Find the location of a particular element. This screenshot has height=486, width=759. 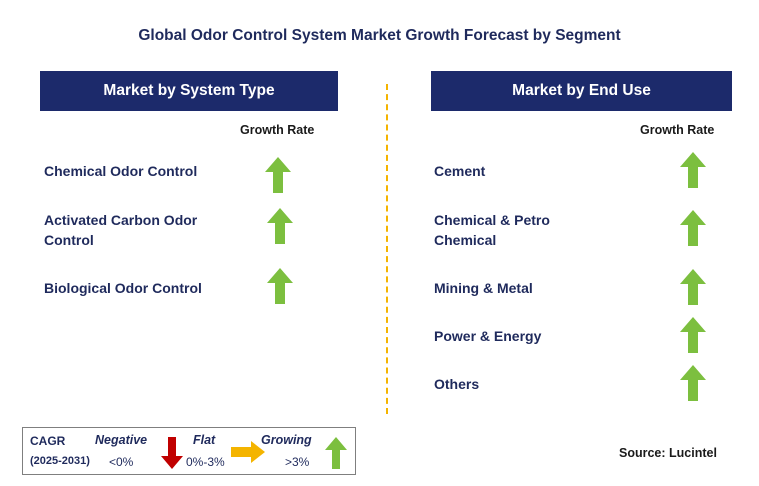

row-label-chemical-odor-control: Chemical Odor Control is located at coordinates (121, 171).